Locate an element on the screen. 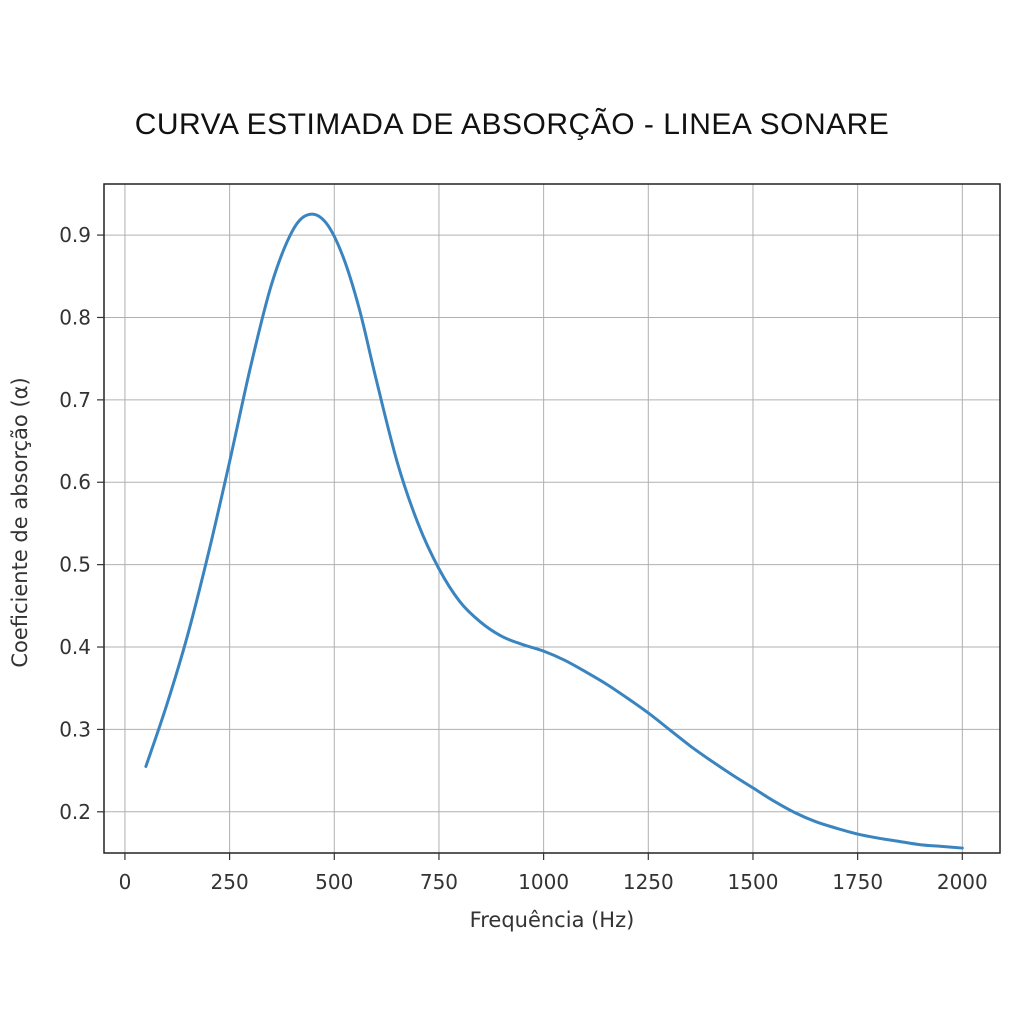 This screenshot has width=1024, height=1024. x-tick-label: 2000 is located at coordinates (962, 882).